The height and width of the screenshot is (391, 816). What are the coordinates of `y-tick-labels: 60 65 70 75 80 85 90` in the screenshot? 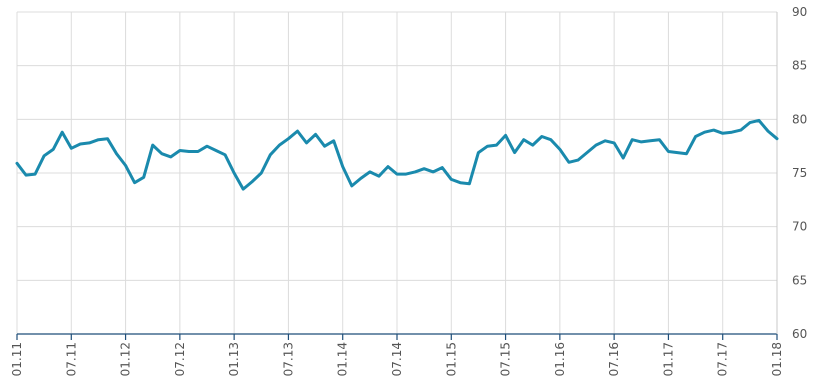 It's located at (799, 173).